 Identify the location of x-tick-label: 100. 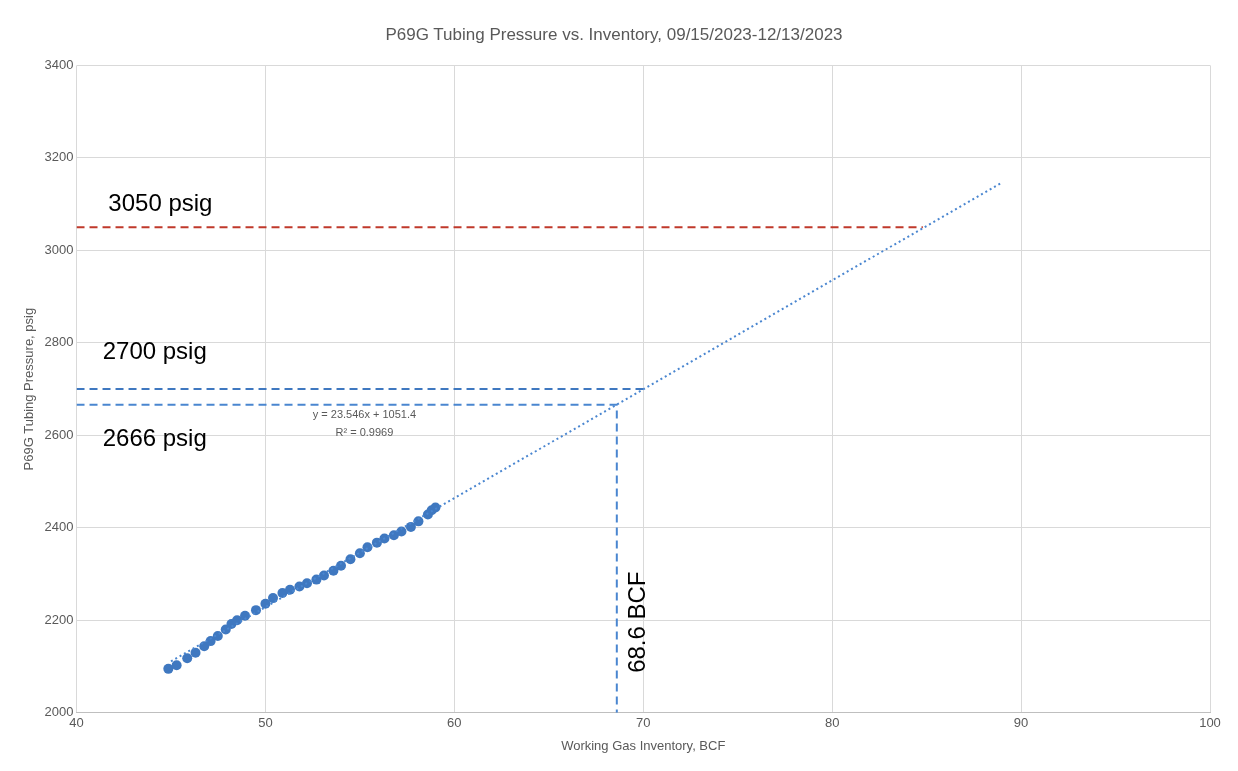
(1210, 723).